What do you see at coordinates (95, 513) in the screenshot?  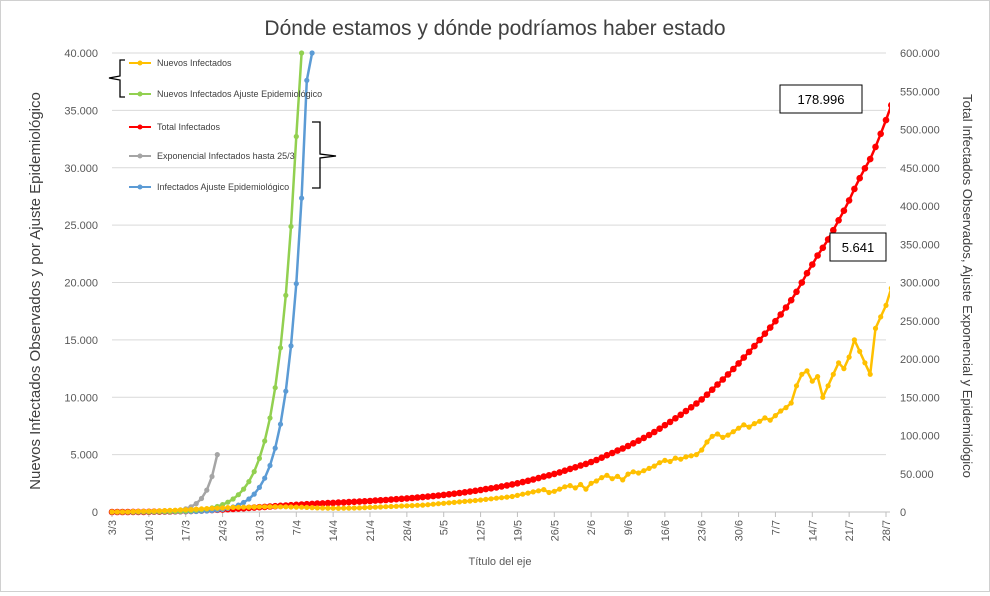 I see `left-tick-label: 0` at bounding box center [95, 513].